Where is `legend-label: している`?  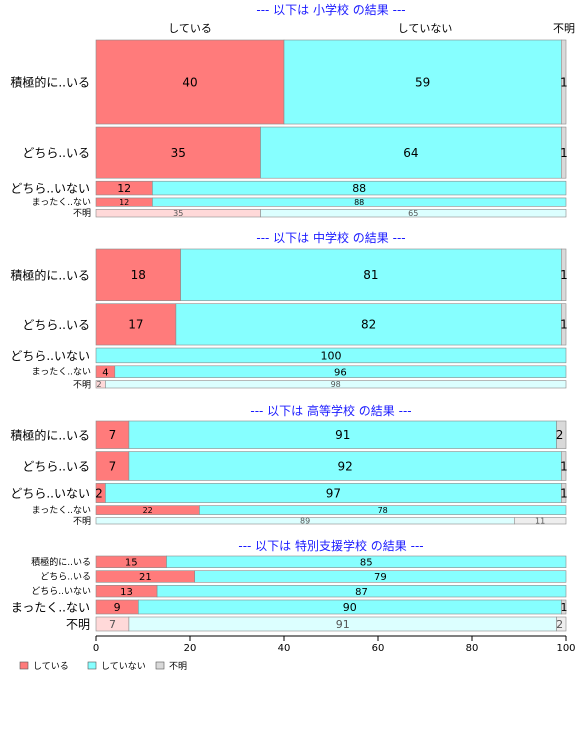
legend-label: している is located at coordinates (51, 666).